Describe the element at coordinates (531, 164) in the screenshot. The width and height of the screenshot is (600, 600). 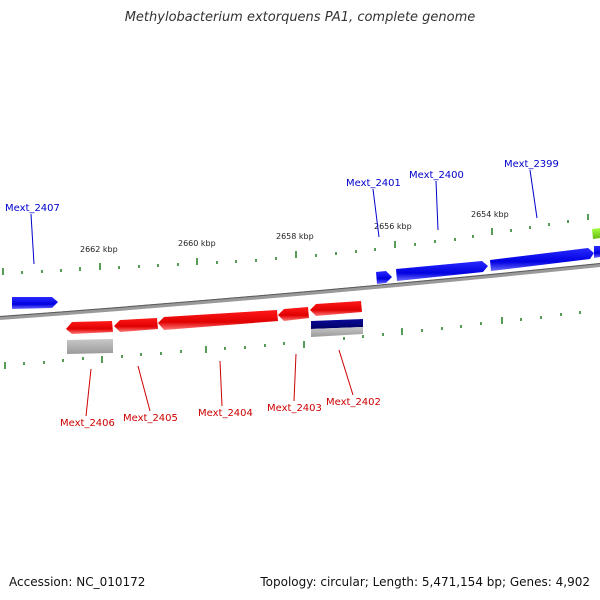
I see `gene-label-mext-2399: Mext_2399` at that location.